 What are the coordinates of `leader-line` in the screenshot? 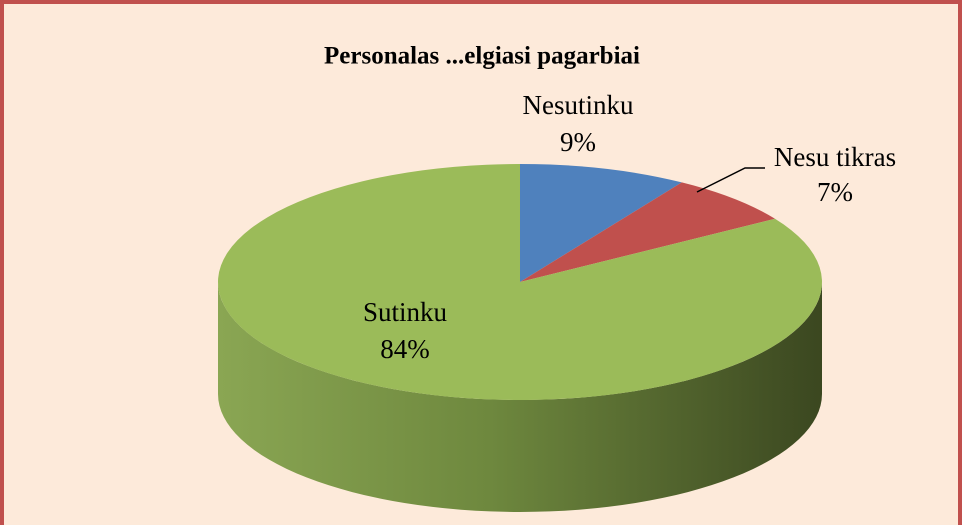 It's located at (730, 180).